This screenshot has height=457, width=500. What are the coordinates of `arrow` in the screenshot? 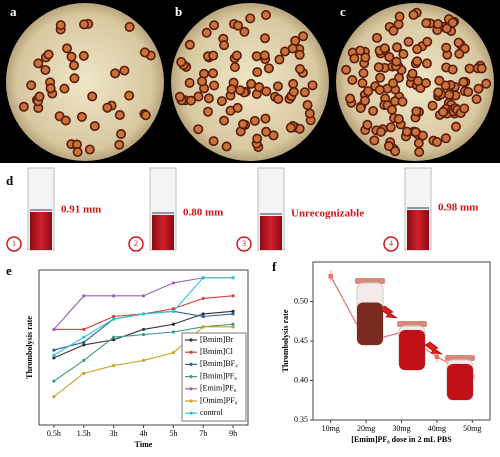 It's located at (389, 312).